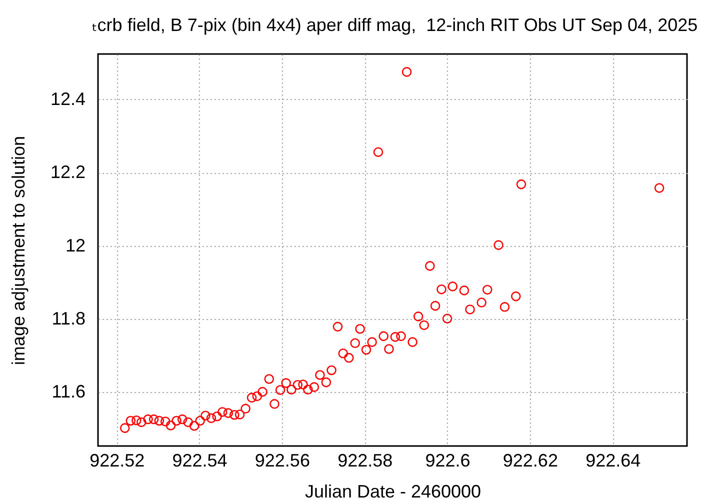  I want to click on y-tick-label: 12.2, so click(68, 172).